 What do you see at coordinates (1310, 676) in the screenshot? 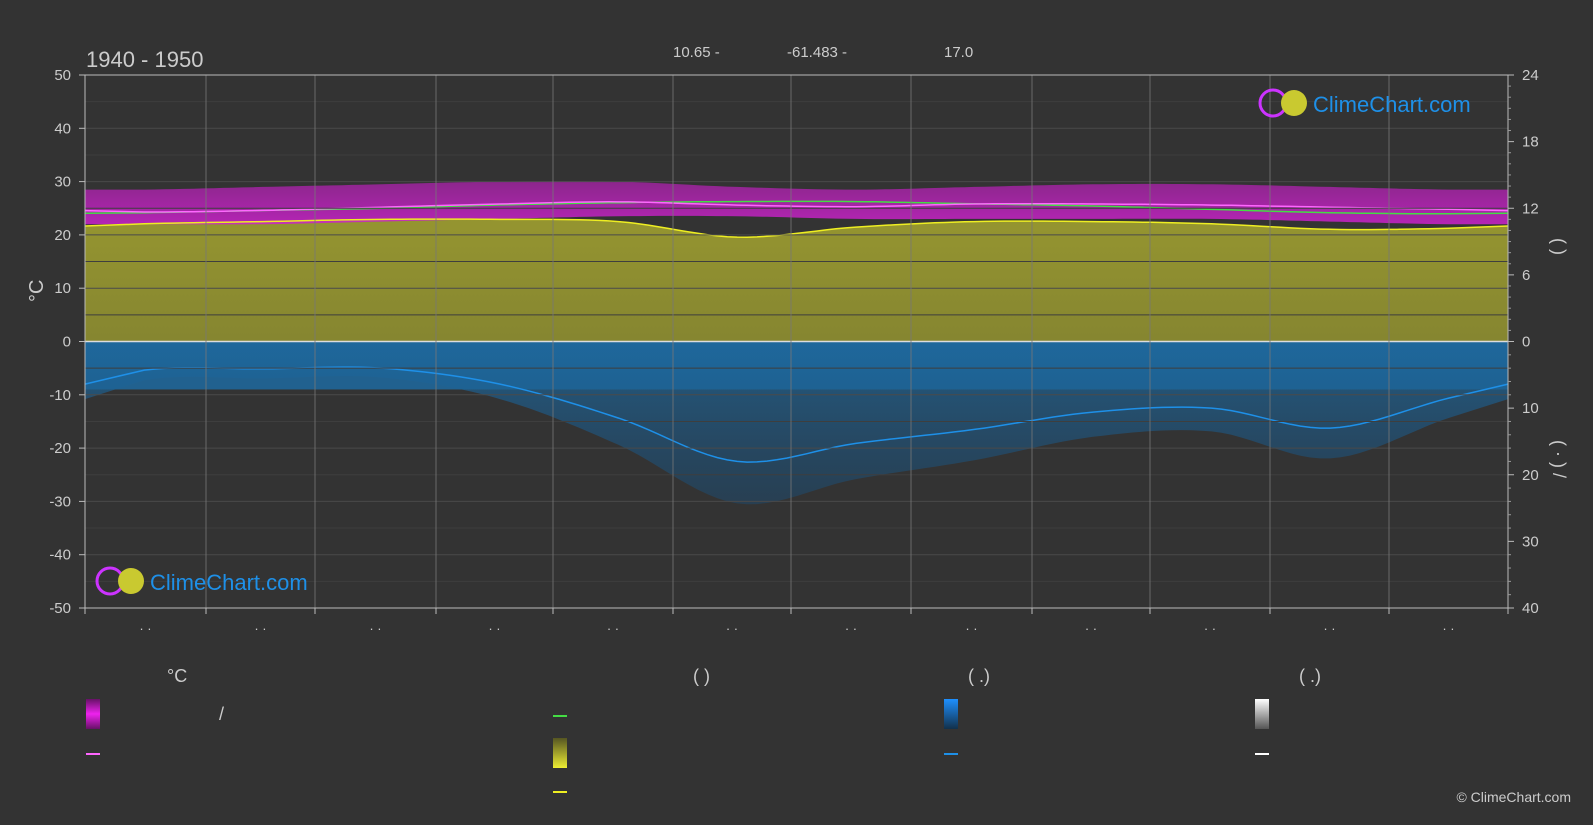
I see `legend-header-snow: ( .)` at bounding box center [1310, 676].